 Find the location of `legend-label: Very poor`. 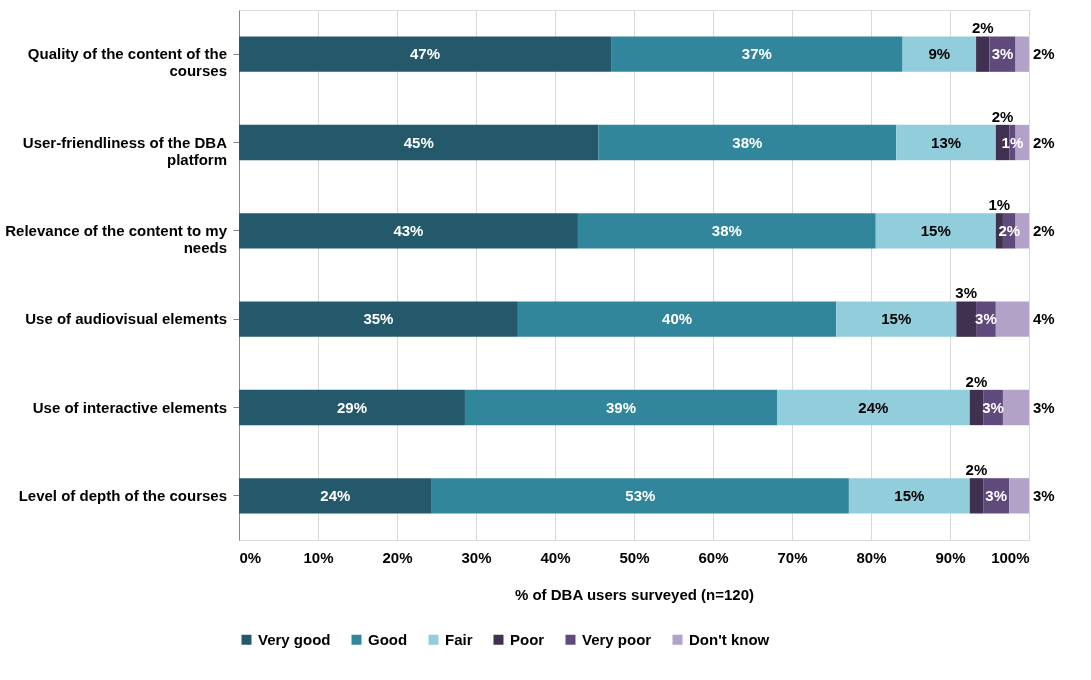

legend-label: Very poor is located at coordinates (617, 639).